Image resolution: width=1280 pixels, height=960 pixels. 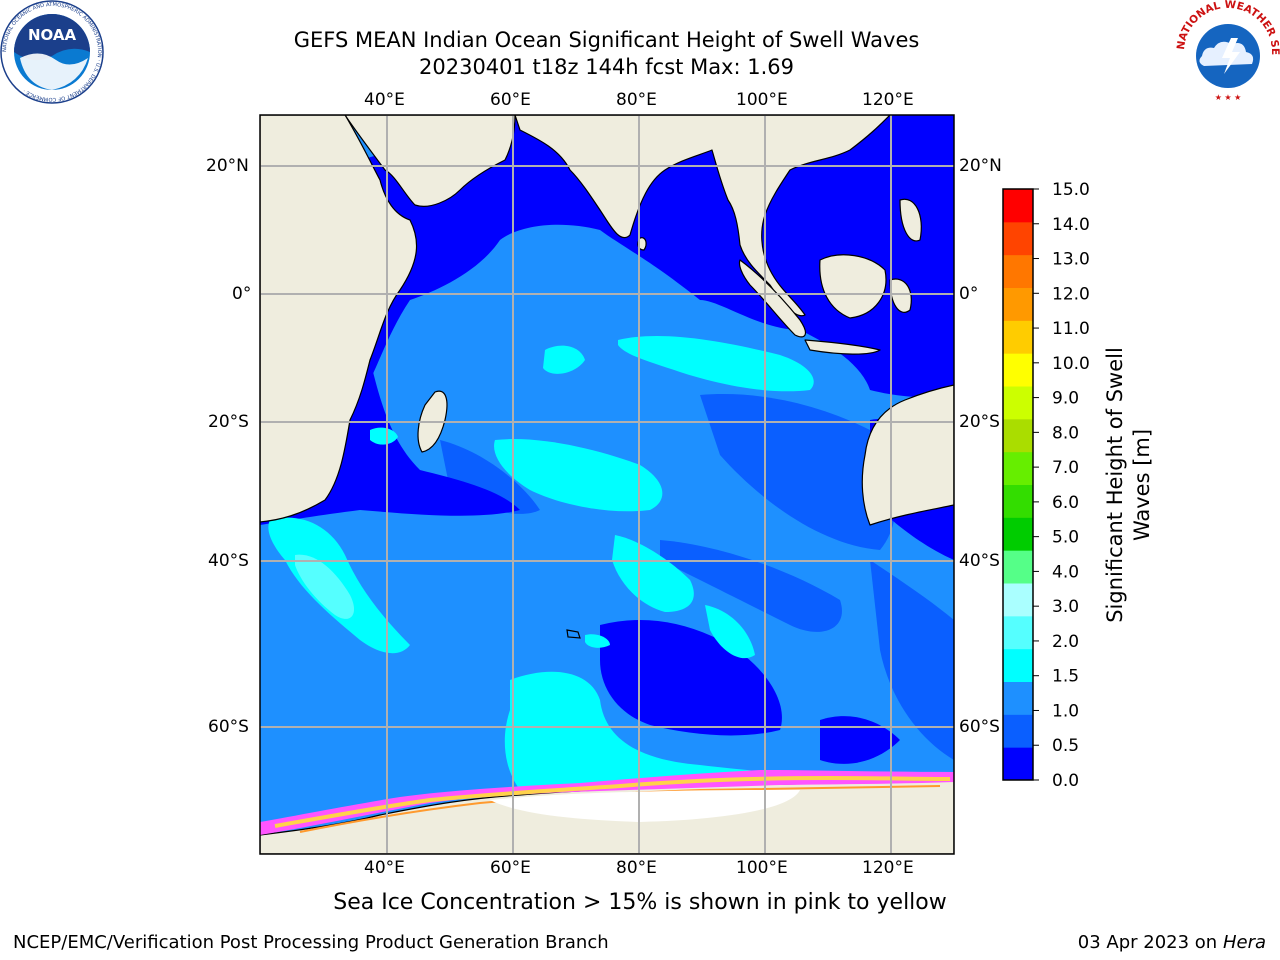 I want to click on colorbar-tick-label: 7.0, so click(x=1065, y=468).